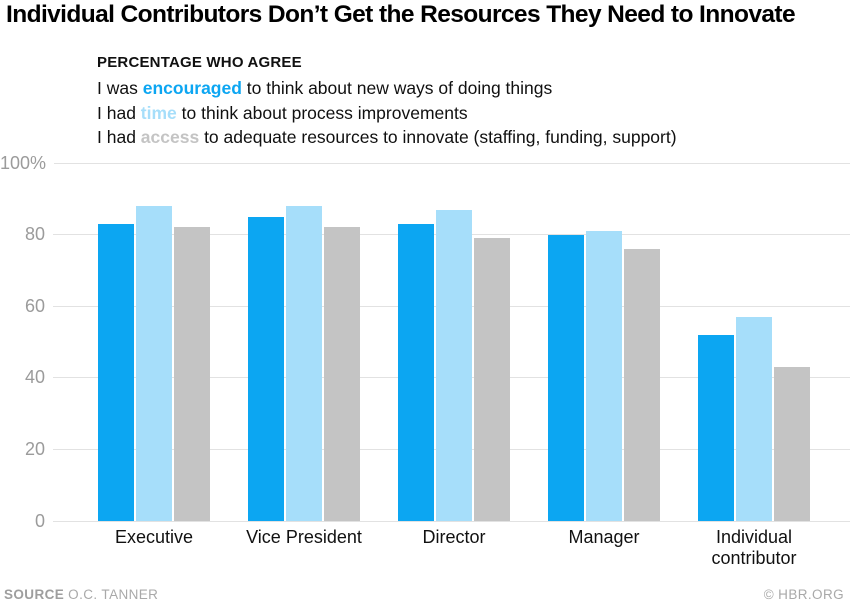 This screenshot has width=850, height=606. I want to click on bar-group-individual-contributor, so click(754, 418).